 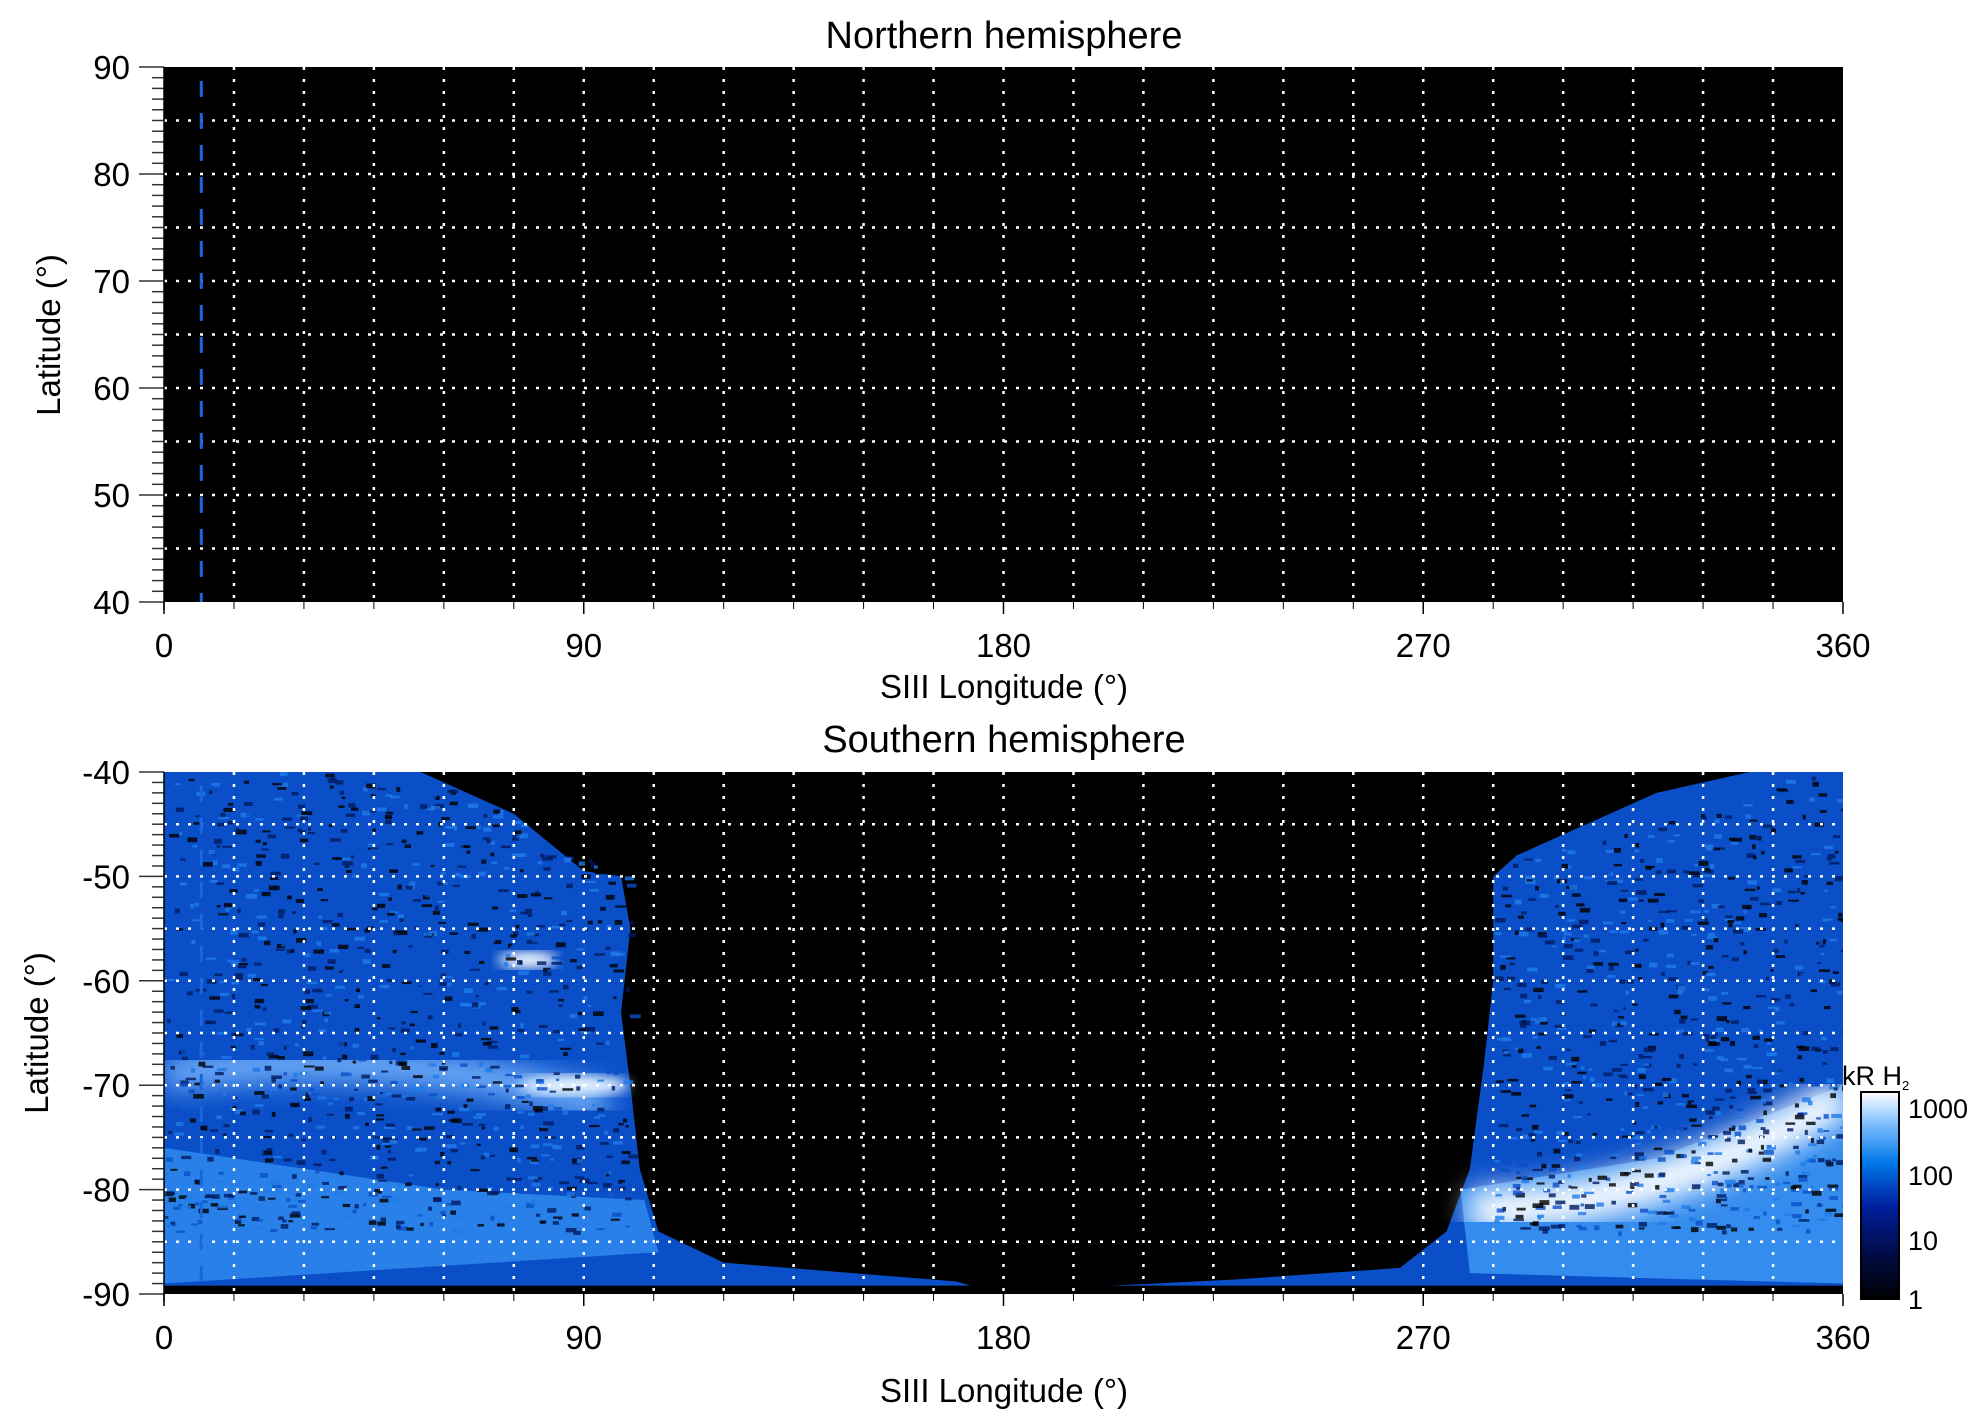 I want to click on y-tick-label: 50, so click(x=111, y=495).